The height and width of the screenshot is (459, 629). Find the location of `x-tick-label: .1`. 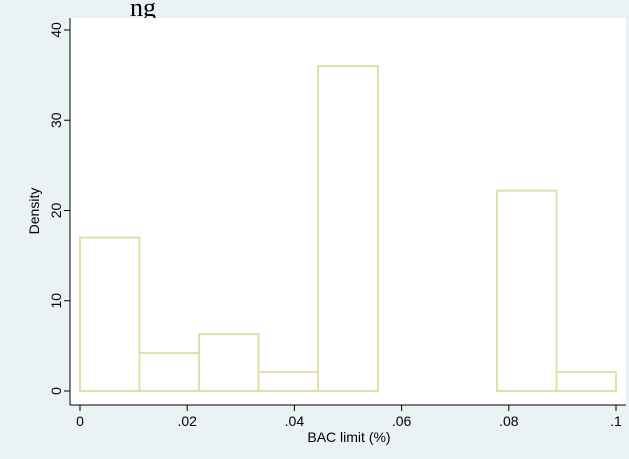

x-tick-label: .1 is located at coordinates (616, 421).